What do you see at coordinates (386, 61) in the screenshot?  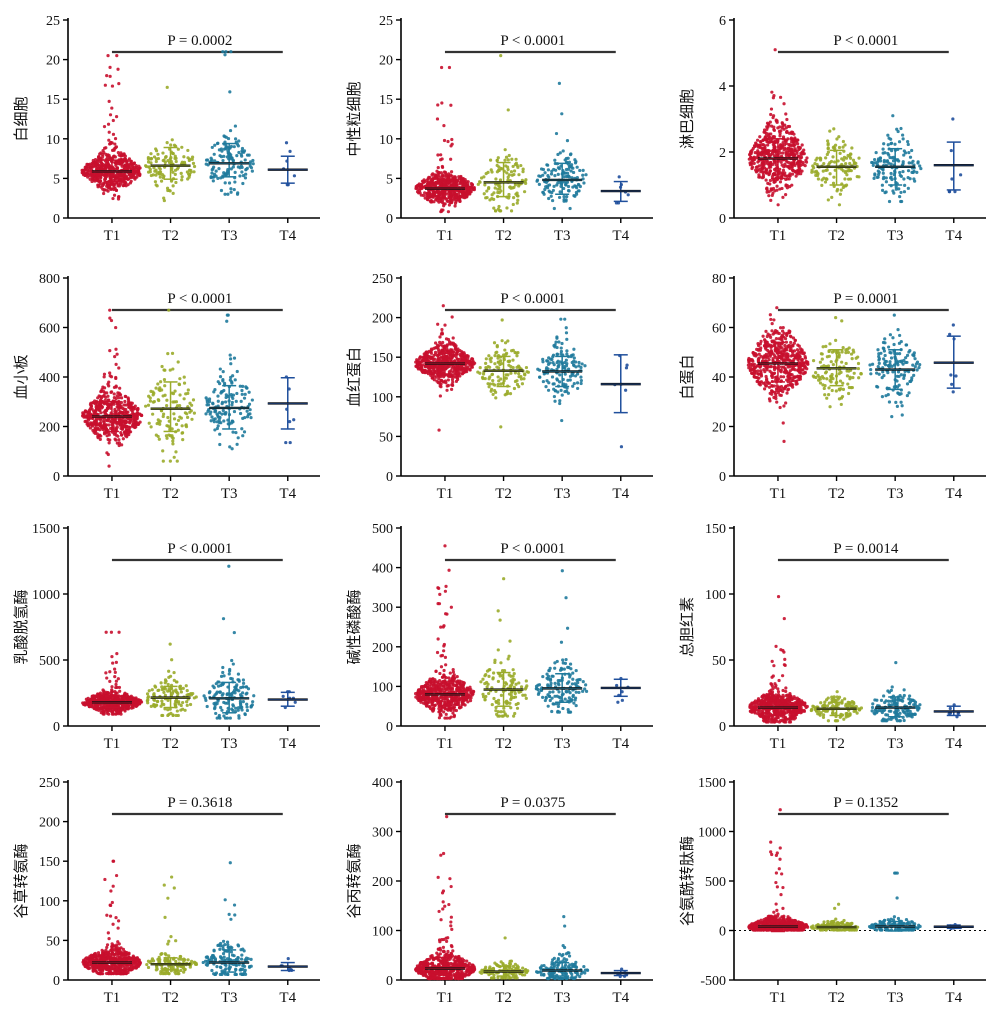 I see `y-tick-label: 20` at bounding box center [386, 61].